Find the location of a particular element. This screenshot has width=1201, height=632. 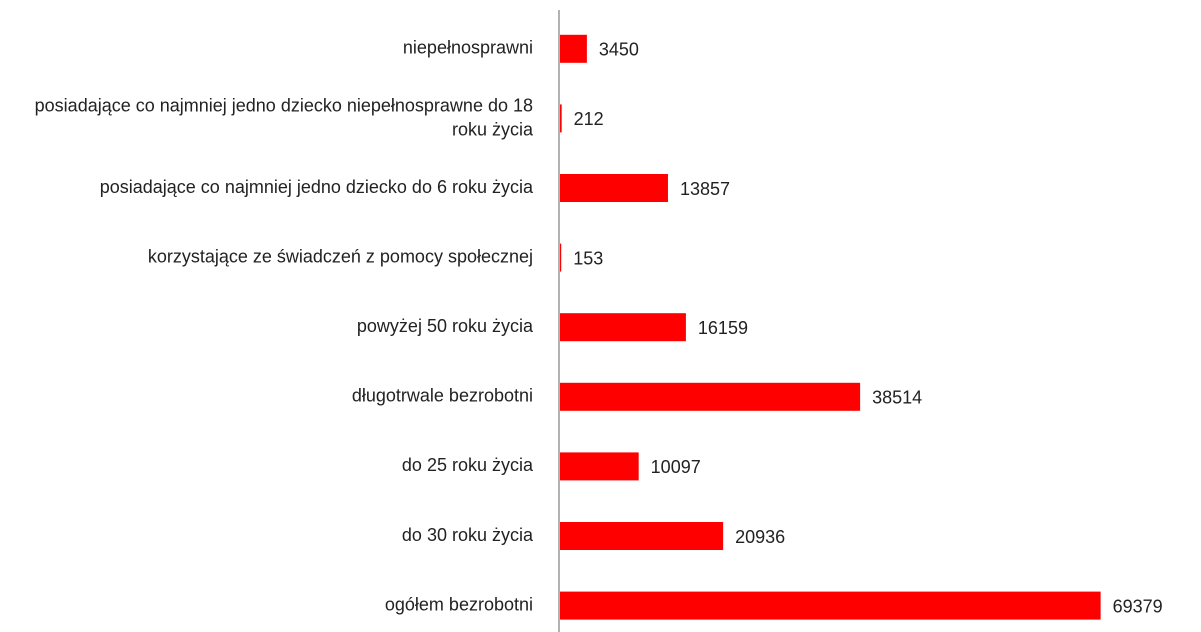

data-label: 13857 is located at coordinates (705, 189).